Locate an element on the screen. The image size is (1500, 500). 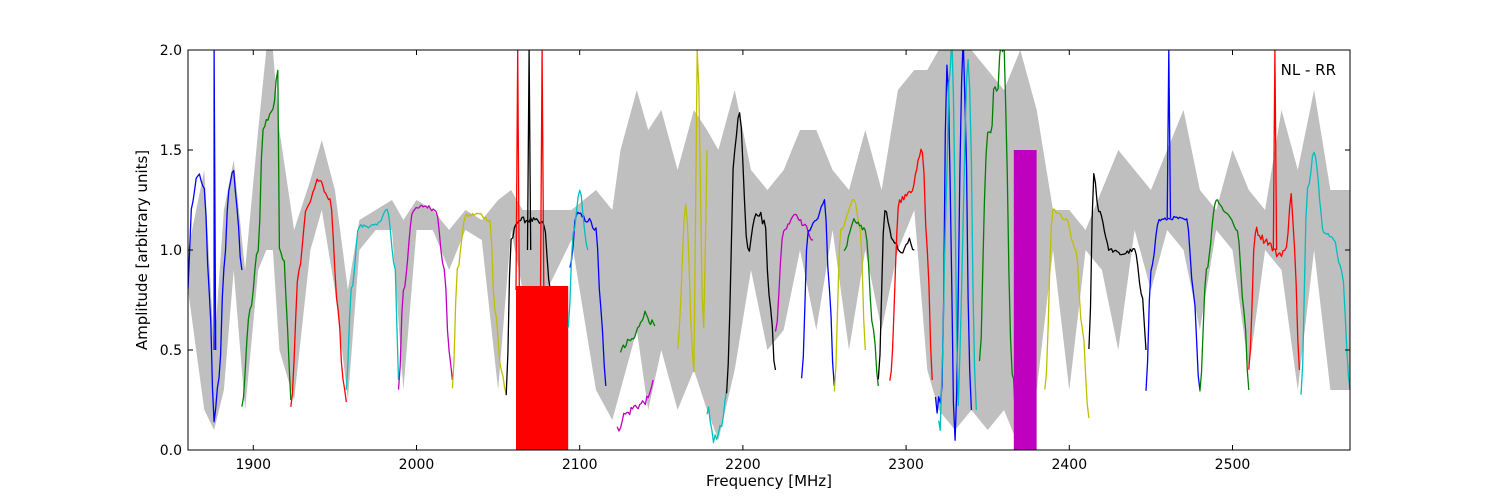
series-6-line is located at coordinates (479, 303).